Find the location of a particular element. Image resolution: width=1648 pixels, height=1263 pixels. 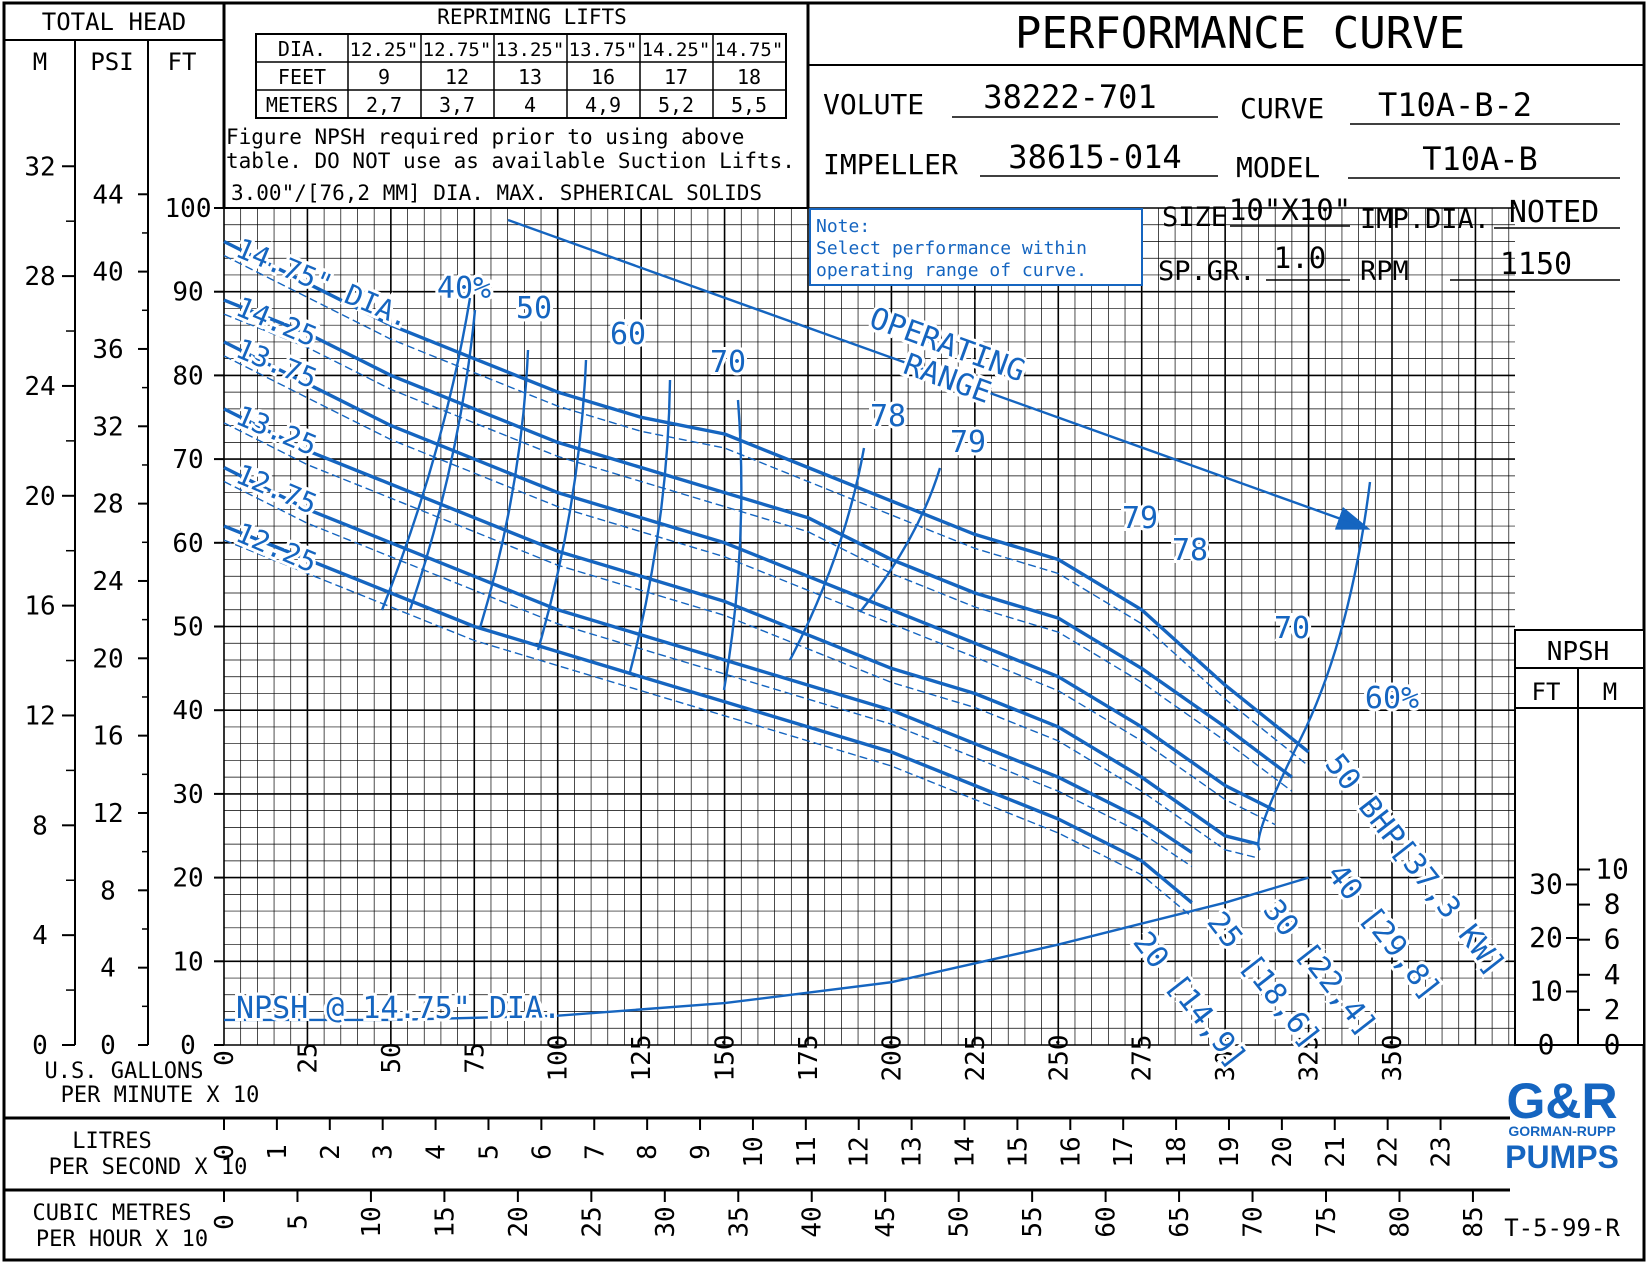

lps-tick-label: 6 is located at coordinates (542, 1152).